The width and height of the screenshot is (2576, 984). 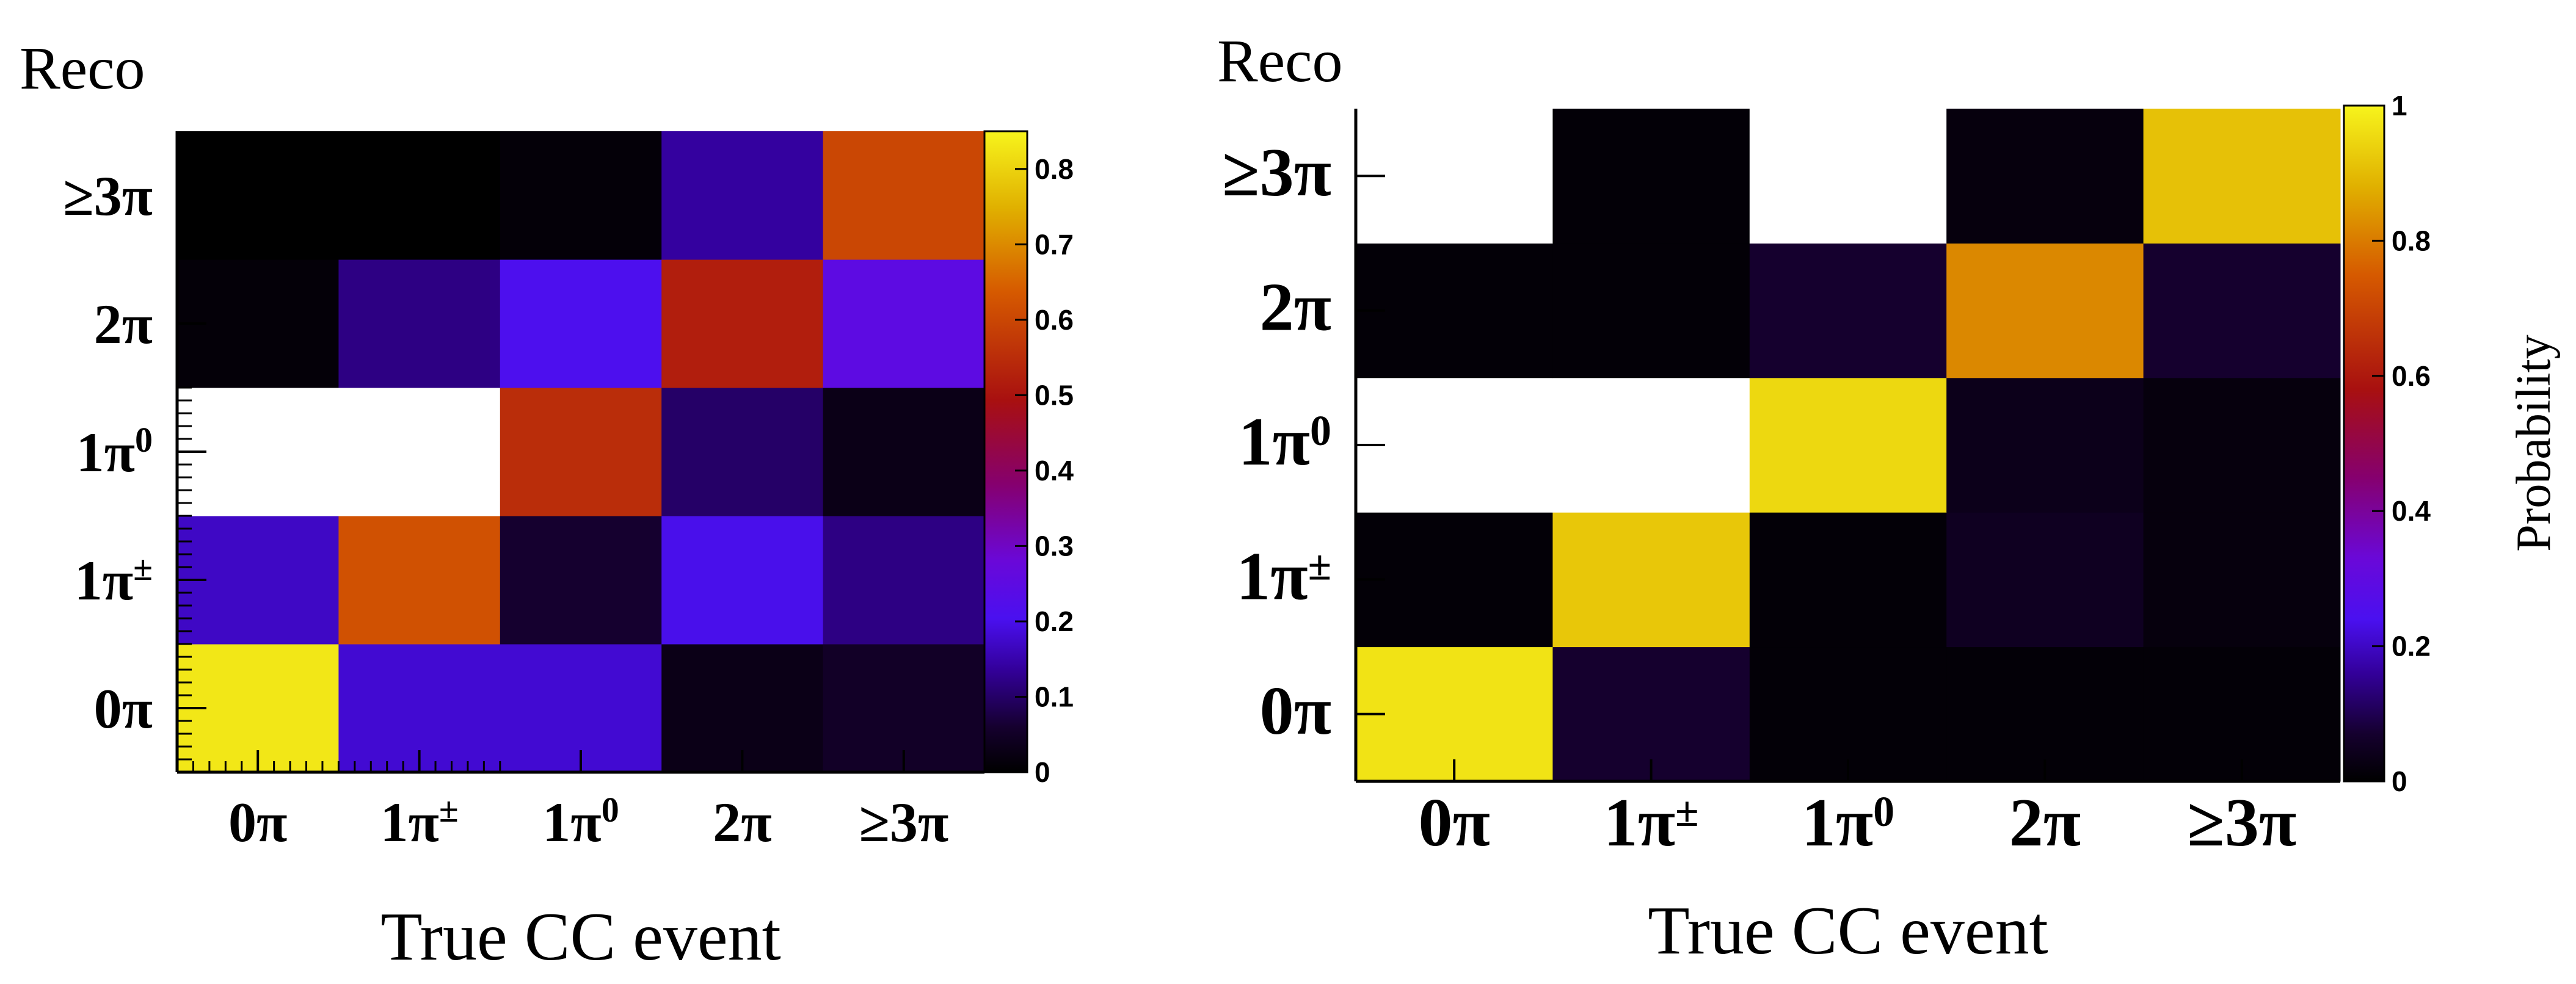 I want to click on heatmap-cell-r0-c1, so click(x=1651, y=714).